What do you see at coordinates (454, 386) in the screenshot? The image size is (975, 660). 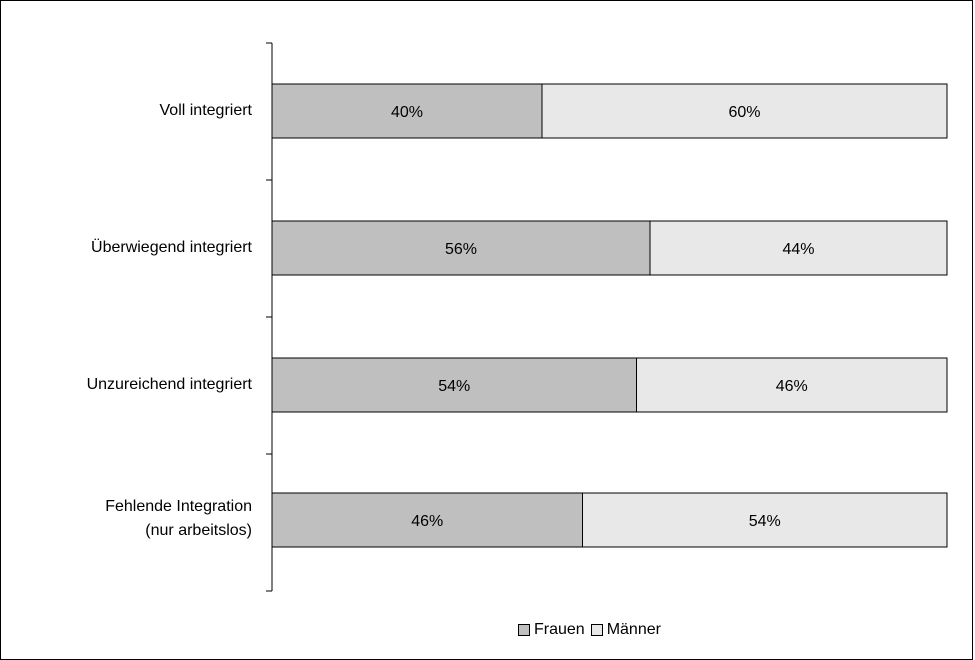 I see `data-label-frauen-2: 54%` at bounding box center [454, 386].